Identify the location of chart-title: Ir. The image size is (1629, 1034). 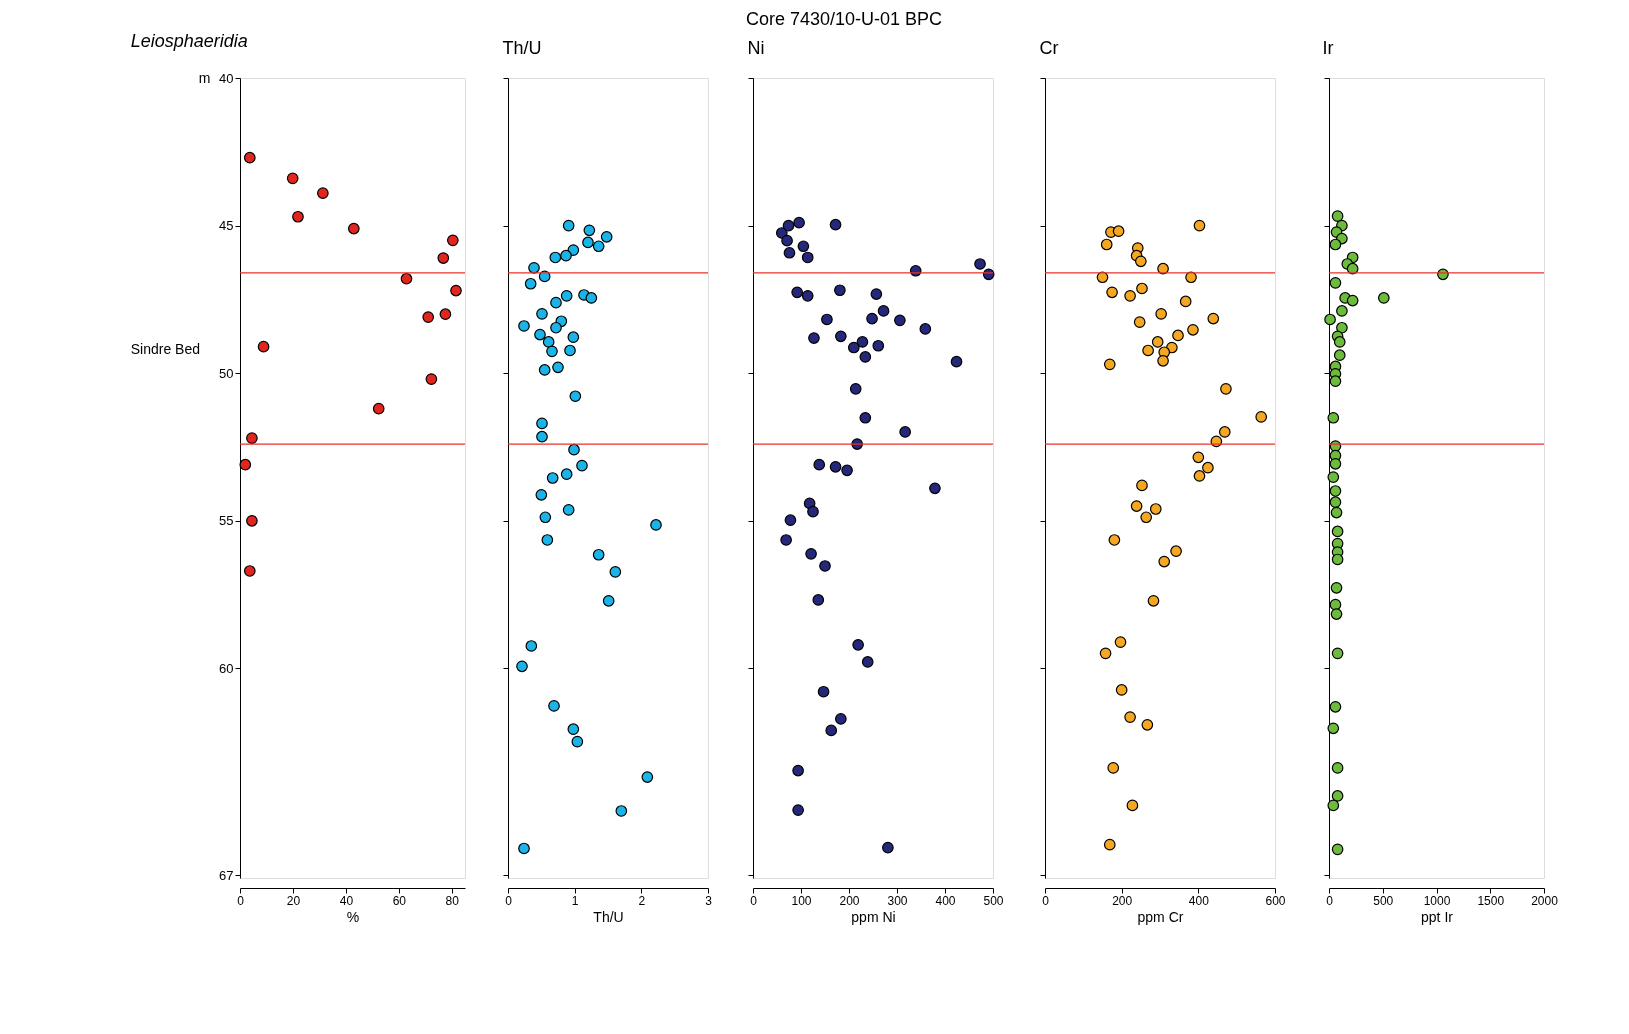
(1328, 47).